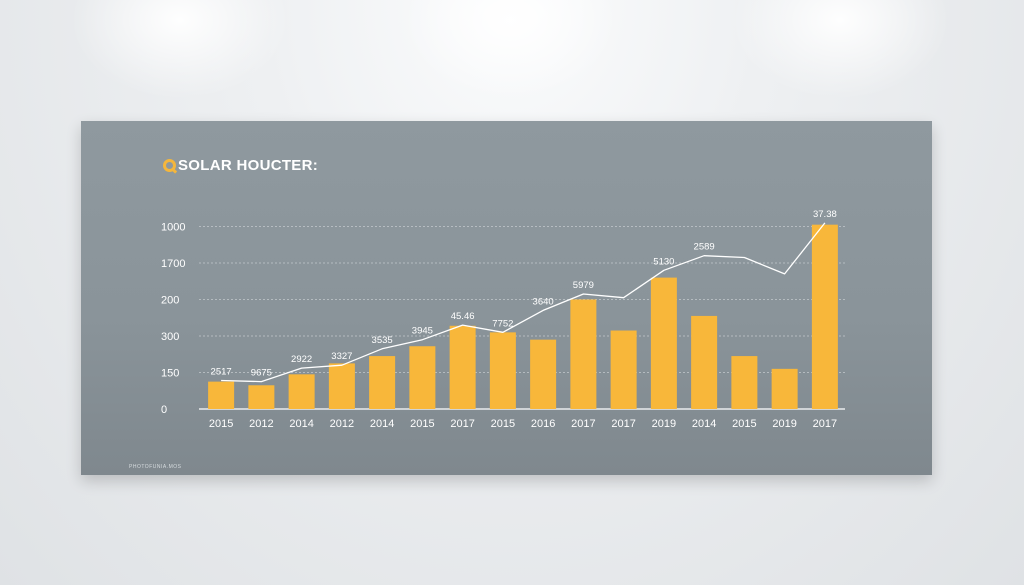 The width and height of the screenshot is (1024, 585). I want to click on data-label: 3640, so click(543, 301).